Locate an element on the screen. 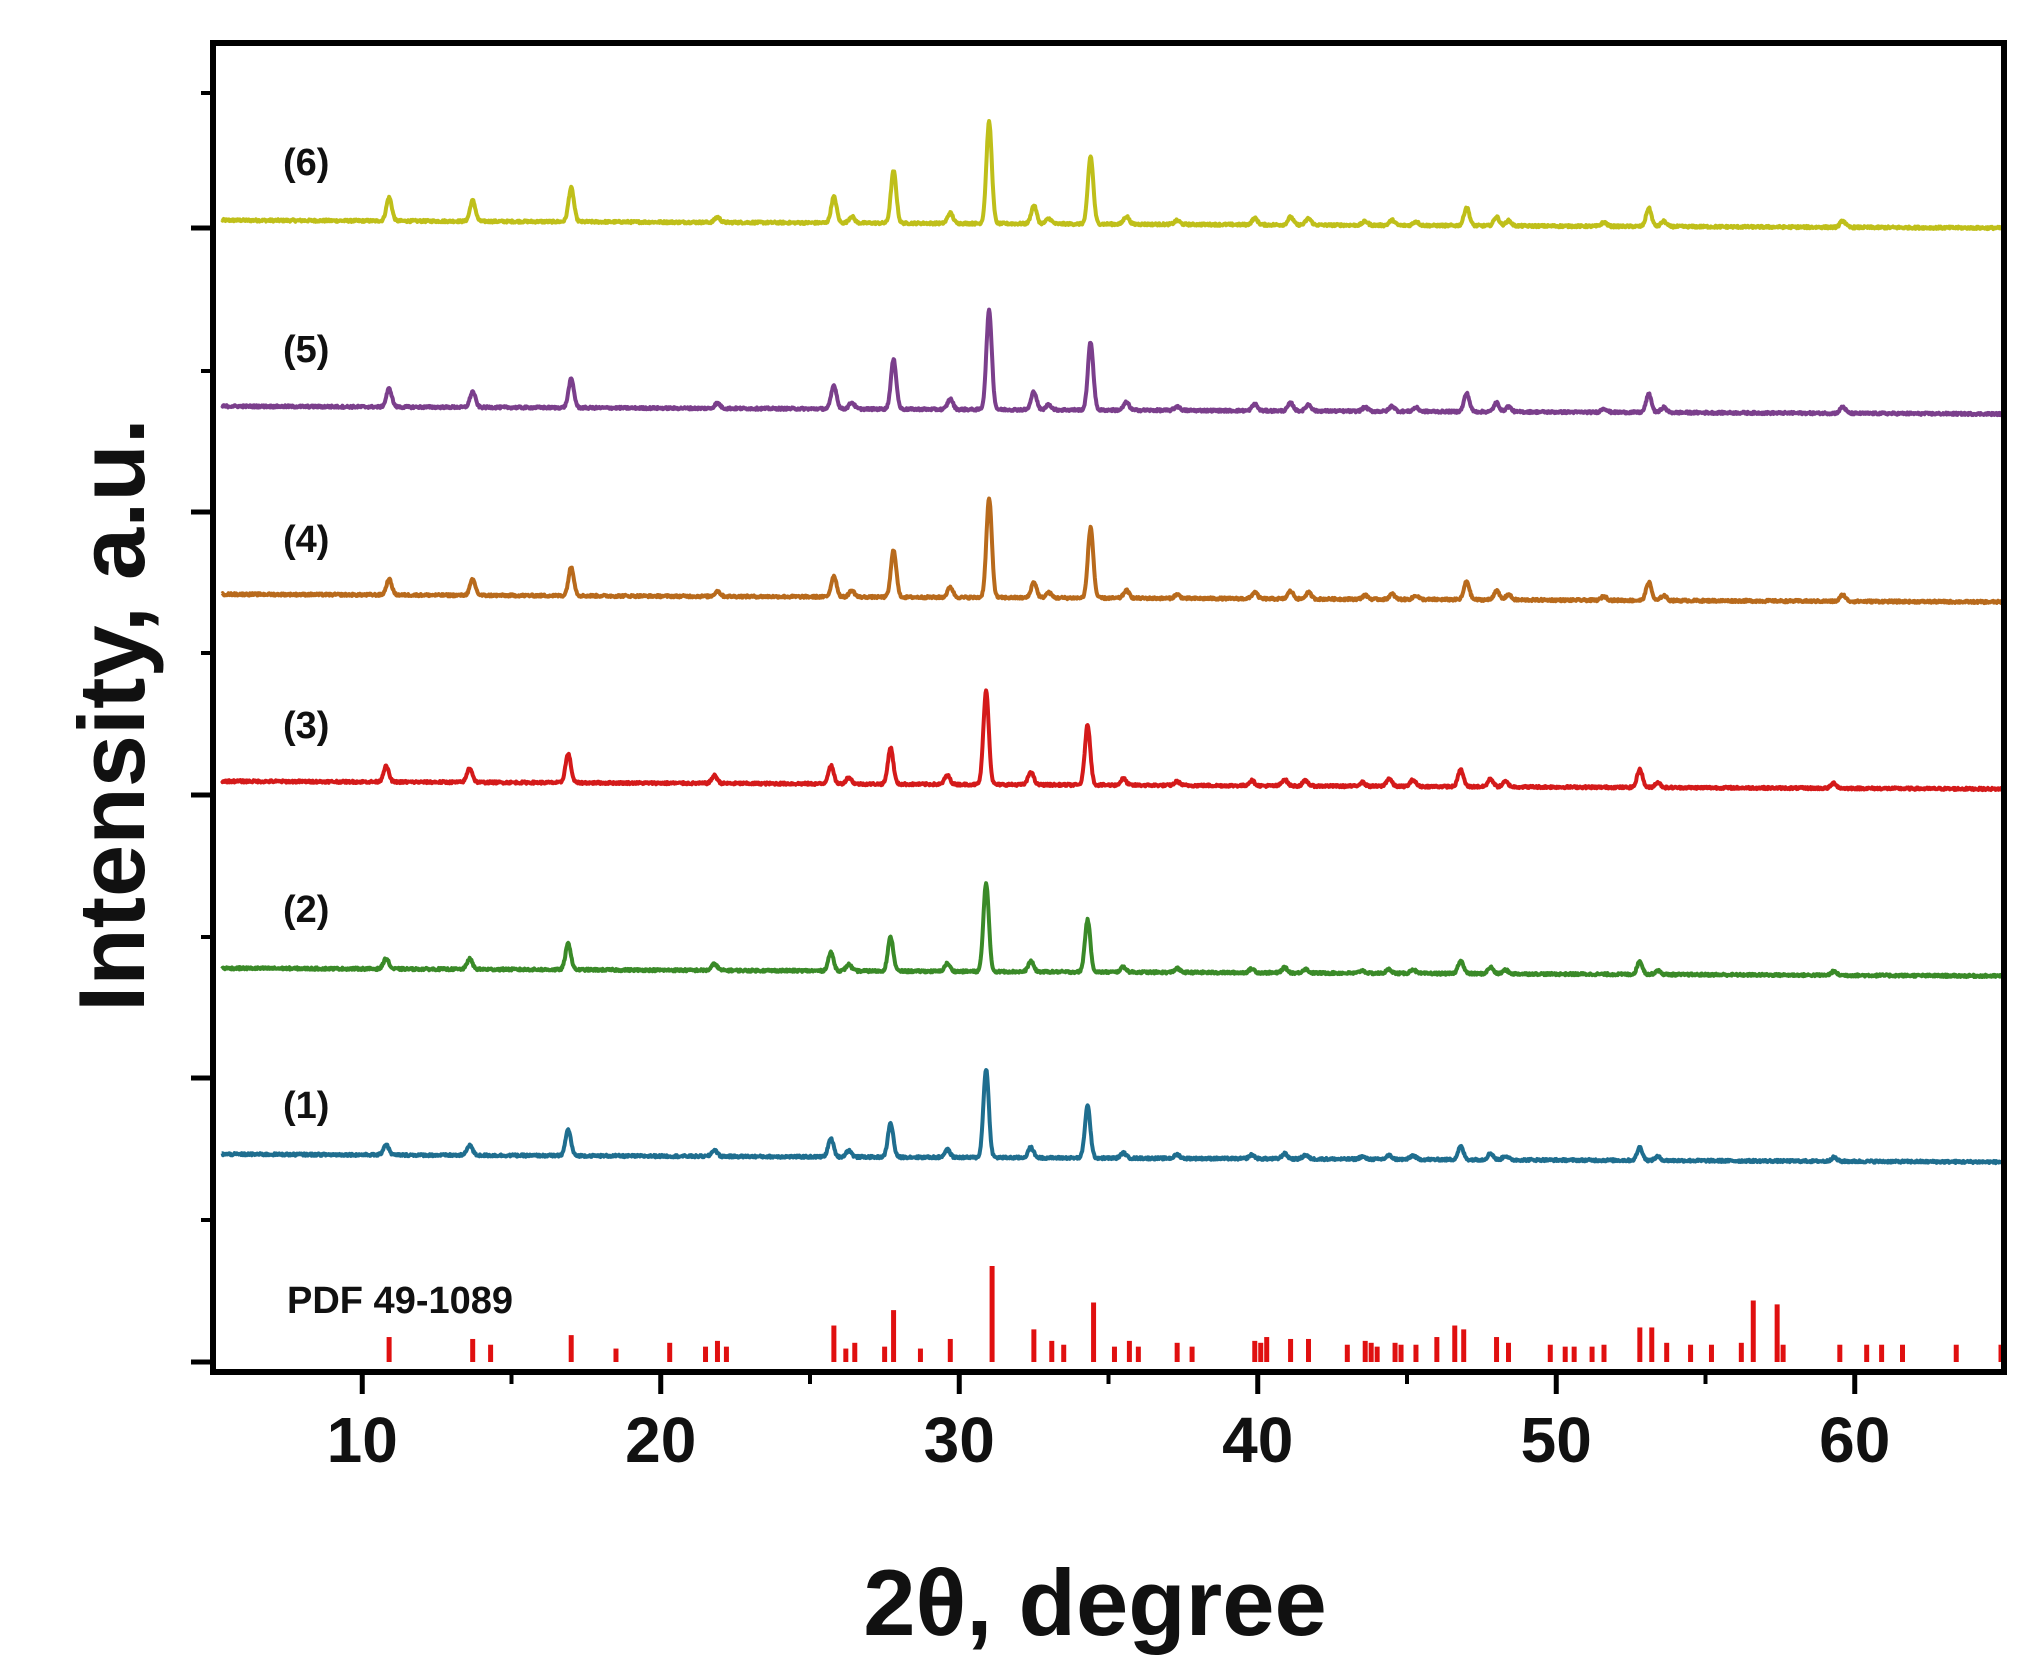  x-tick-label-20: 20 is located at coordinates (660, 1440).